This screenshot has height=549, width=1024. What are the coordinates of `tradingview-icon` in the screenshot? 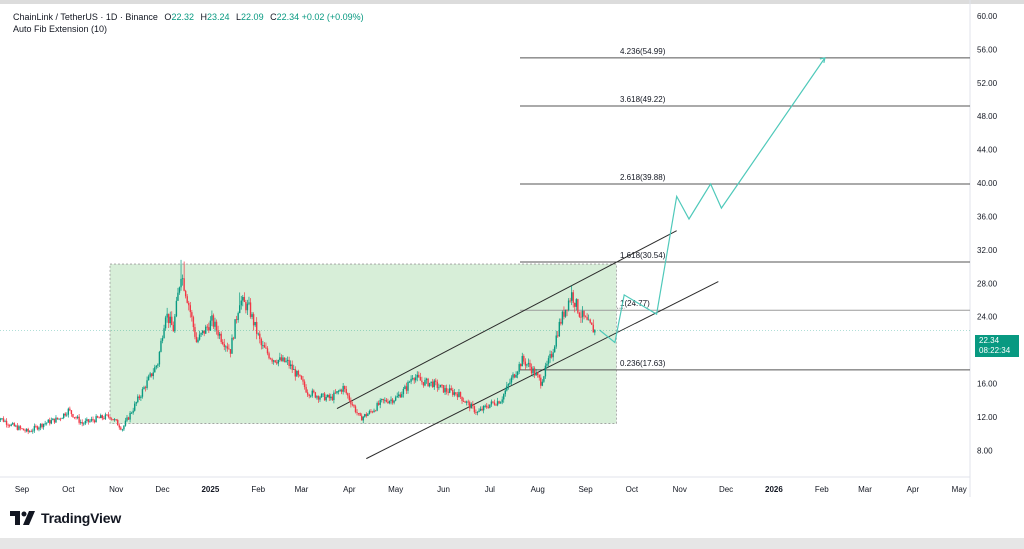 It's located at (22, 518).